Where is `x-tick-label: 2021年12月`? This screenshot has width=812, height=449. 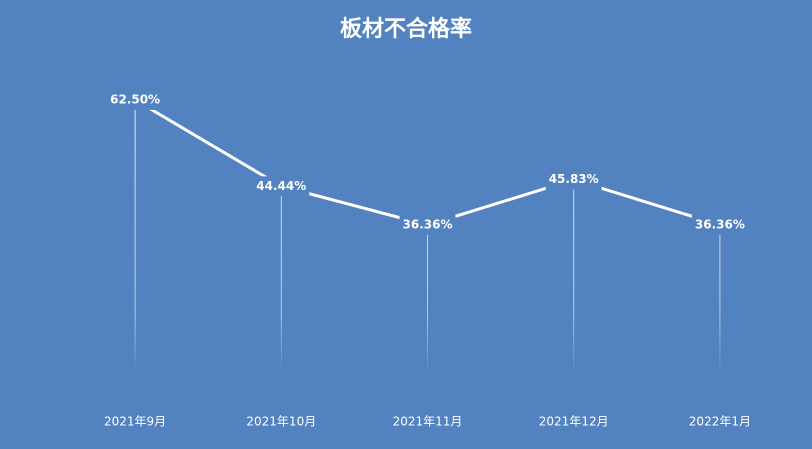
x-tick-label: 2021年12月 is located at coordinates (574, 422).